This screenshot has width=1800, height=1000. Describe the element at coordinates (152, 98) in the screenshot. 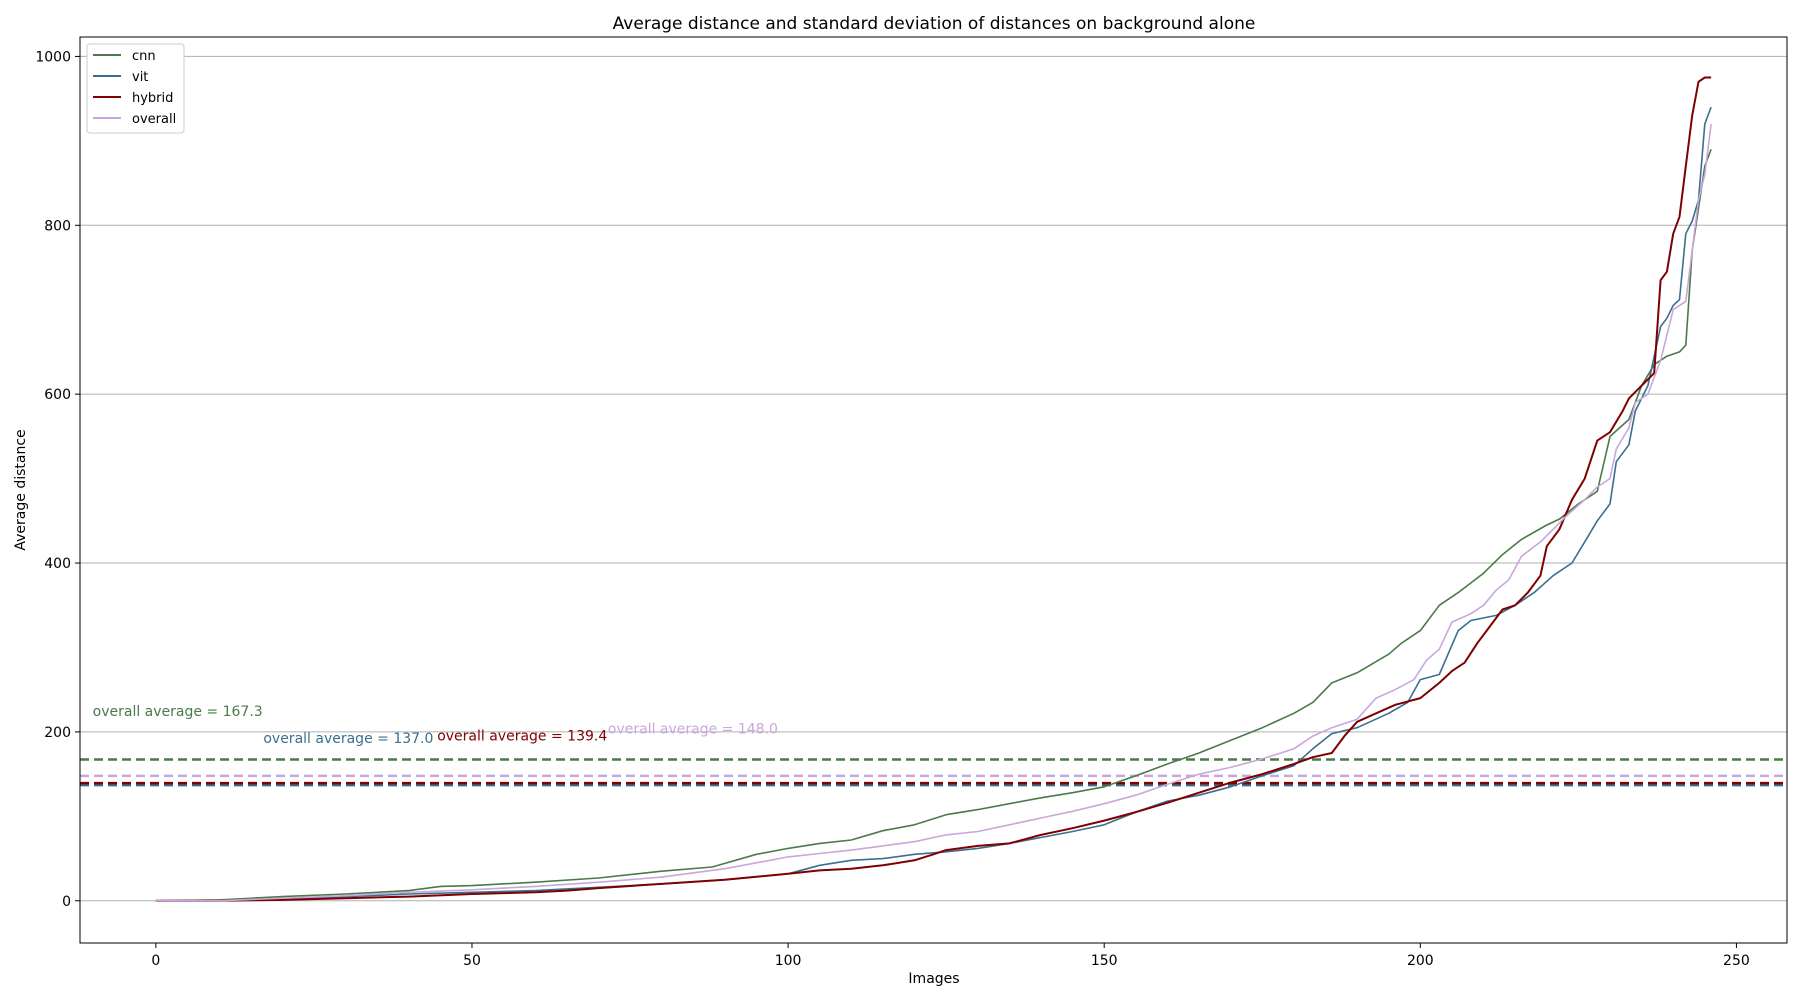

I see `legend-label-hybrid: hybrid` at that location.